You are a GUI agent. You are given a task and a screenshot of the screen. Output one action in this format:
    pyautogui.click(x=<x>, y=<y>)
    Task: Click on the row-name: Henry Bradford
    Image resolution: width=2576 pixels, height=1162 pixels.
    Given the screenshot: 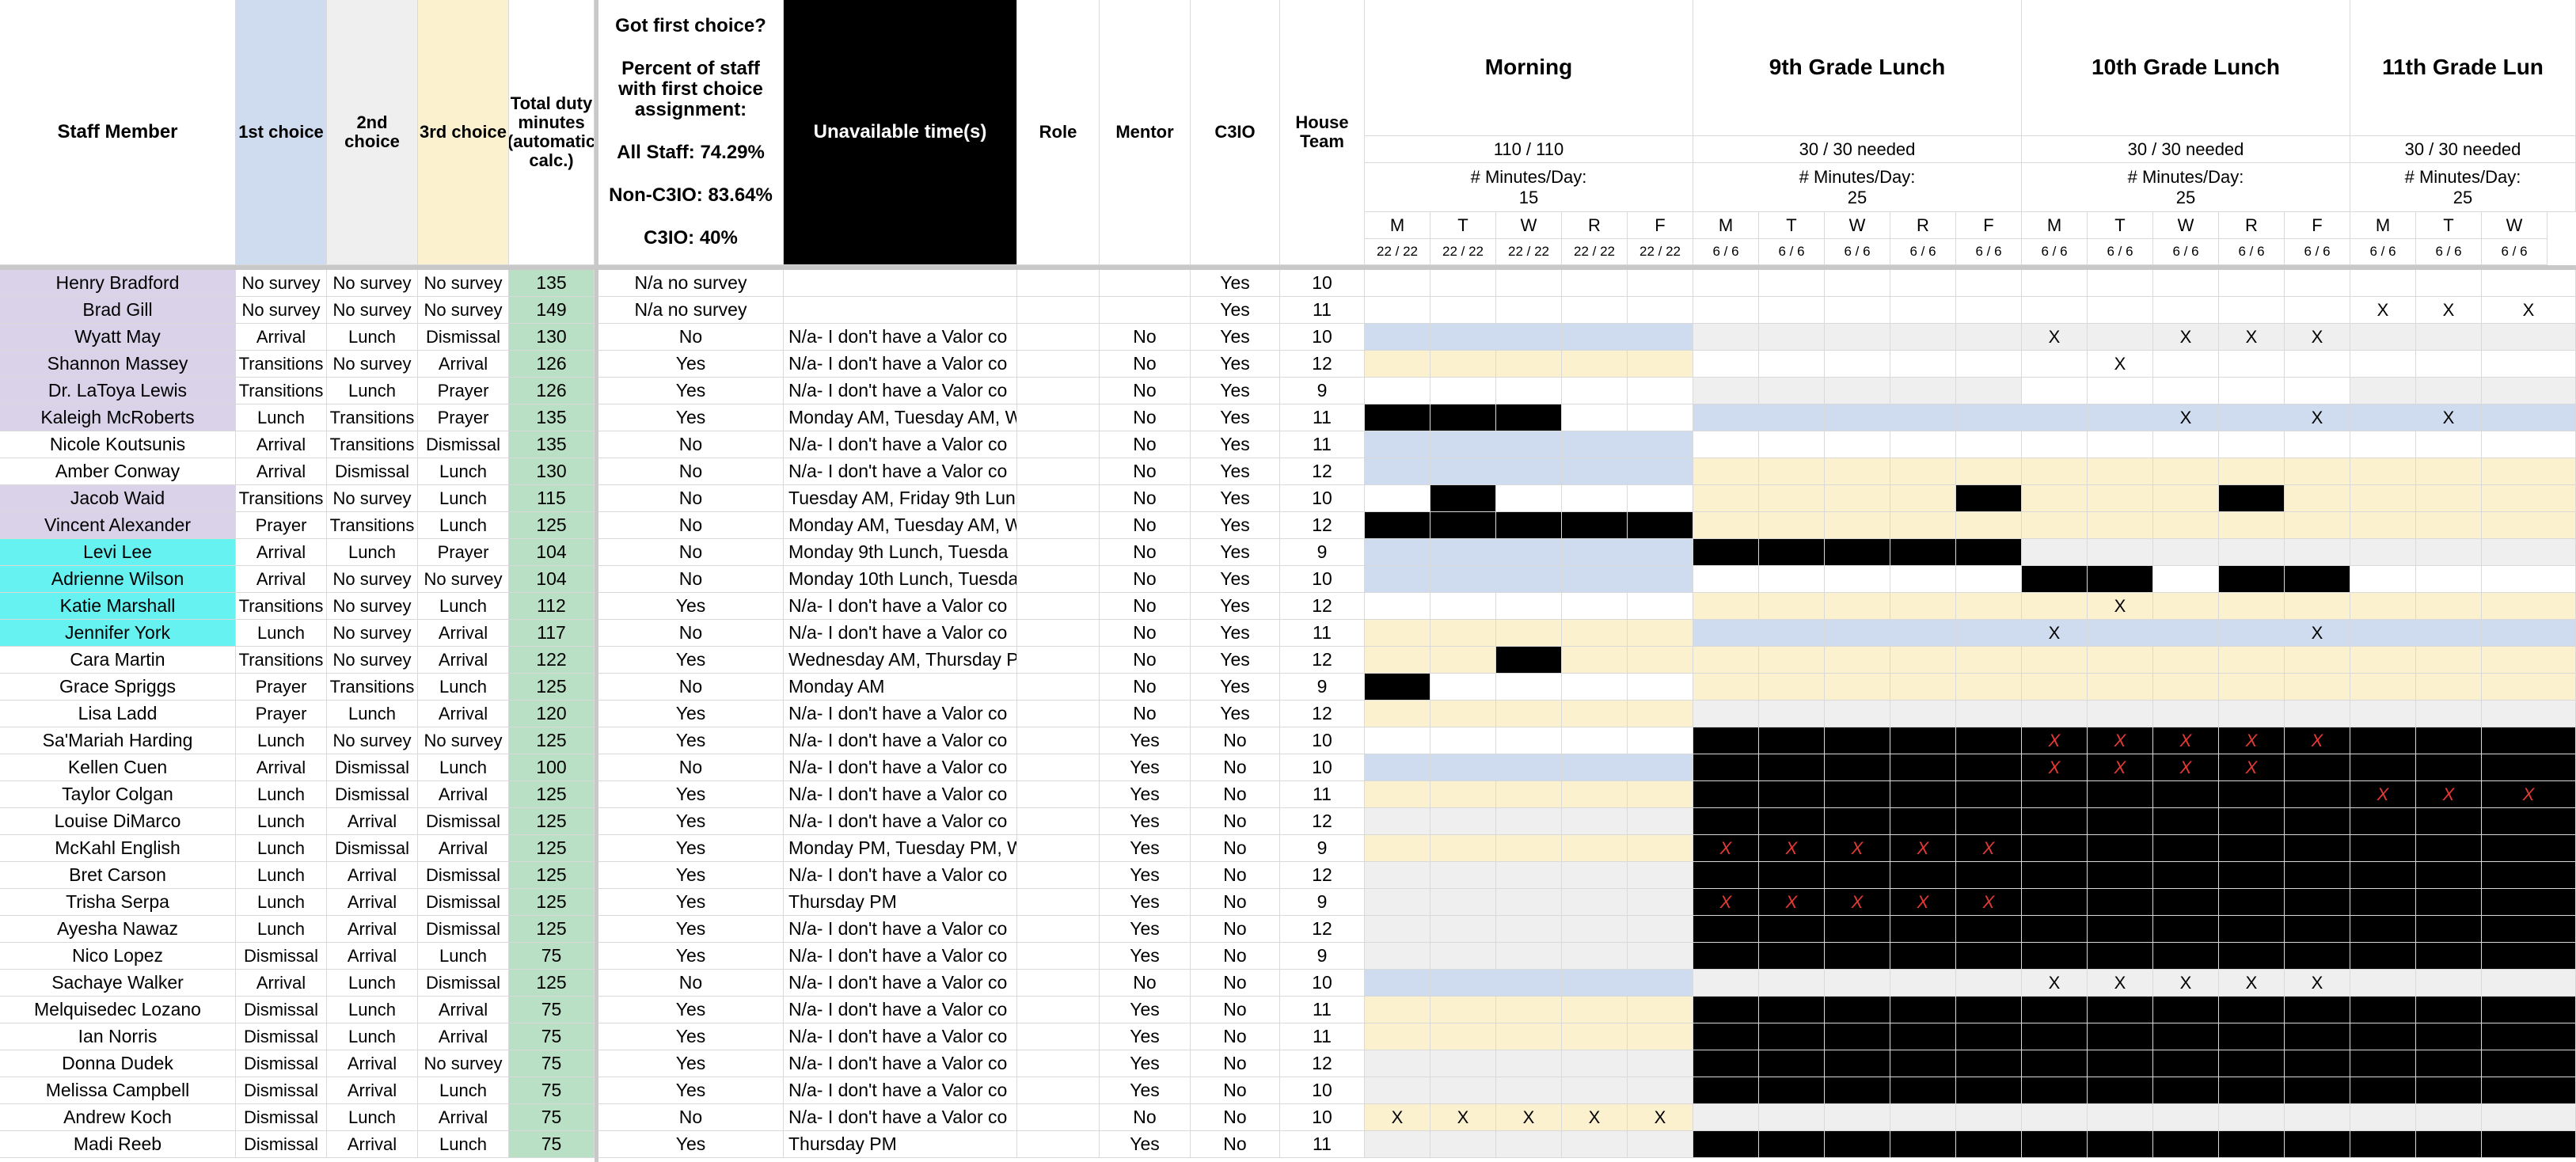 What is the action you would take?
    pyautogui.click(x=118, y=283)
    